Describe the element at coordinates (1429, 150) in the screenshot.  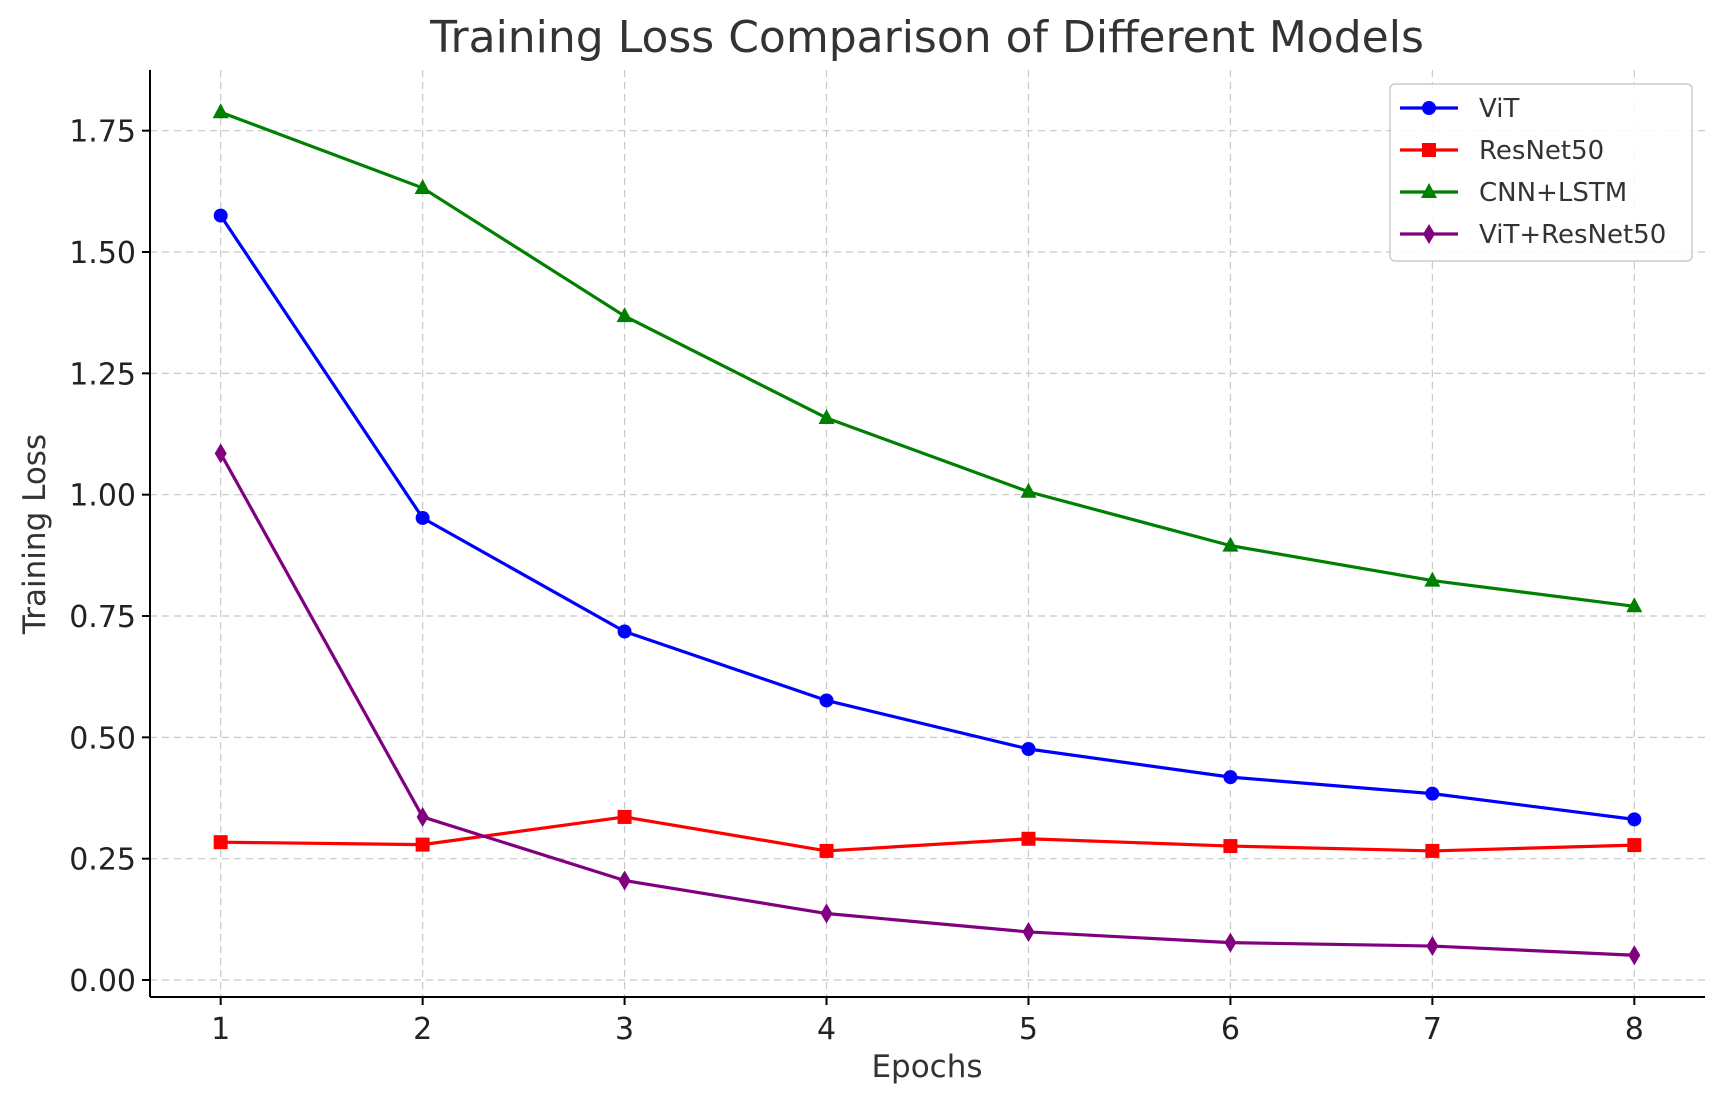
I see `legend-marker-resnet50` at that location.